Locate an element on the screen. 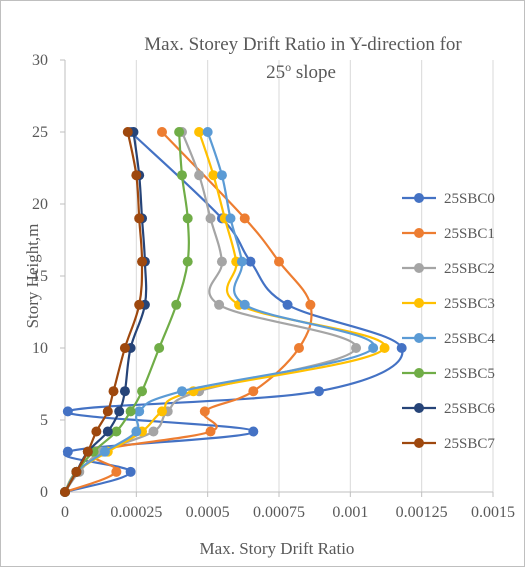  x-axis-title: Max. Story Drift Ratio is located at coordinates (277, 548).